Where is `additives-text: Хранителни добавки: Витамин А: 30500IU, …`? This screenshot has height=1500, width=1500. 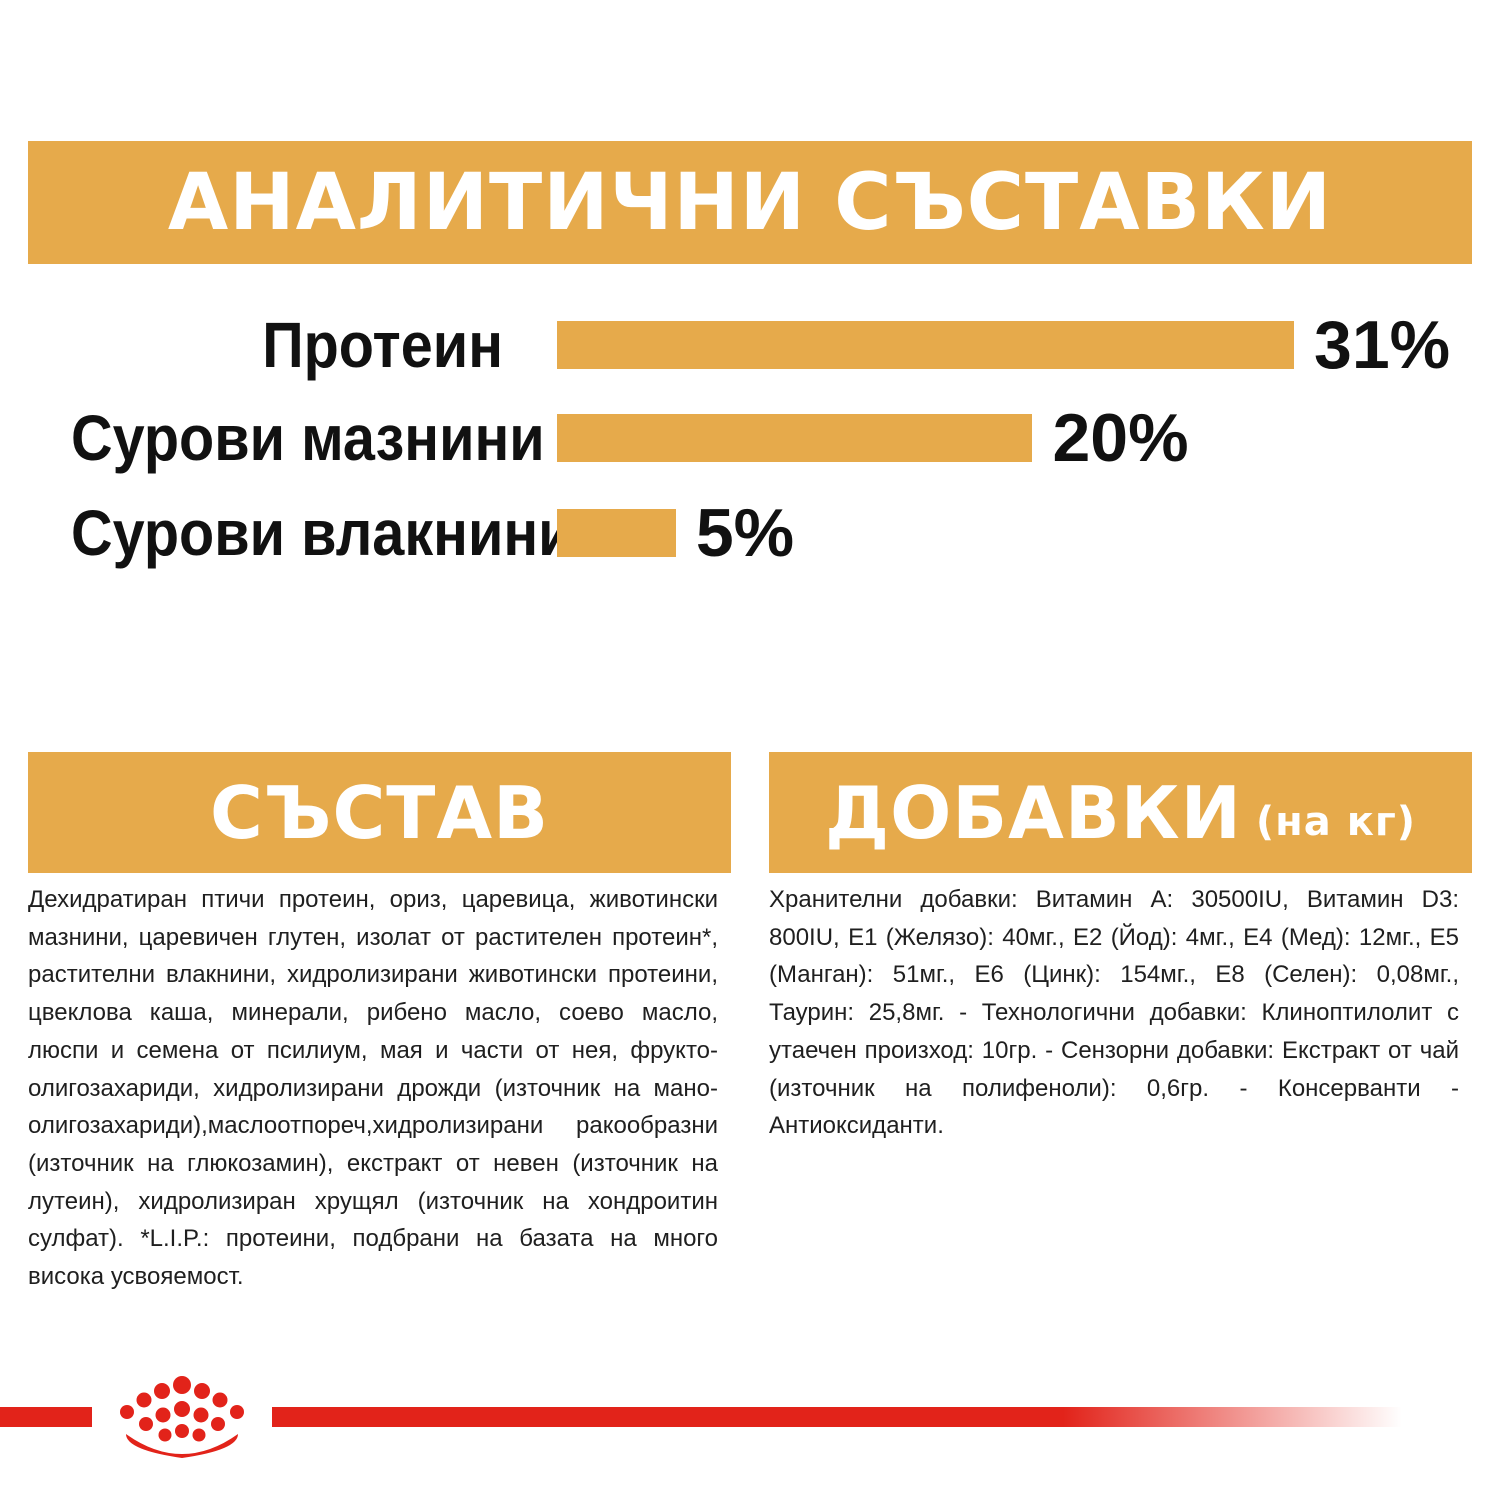 additives-text: Хранителни добавки: Витамин А: 30500IU, … is located at coordinates (1114, 1013).